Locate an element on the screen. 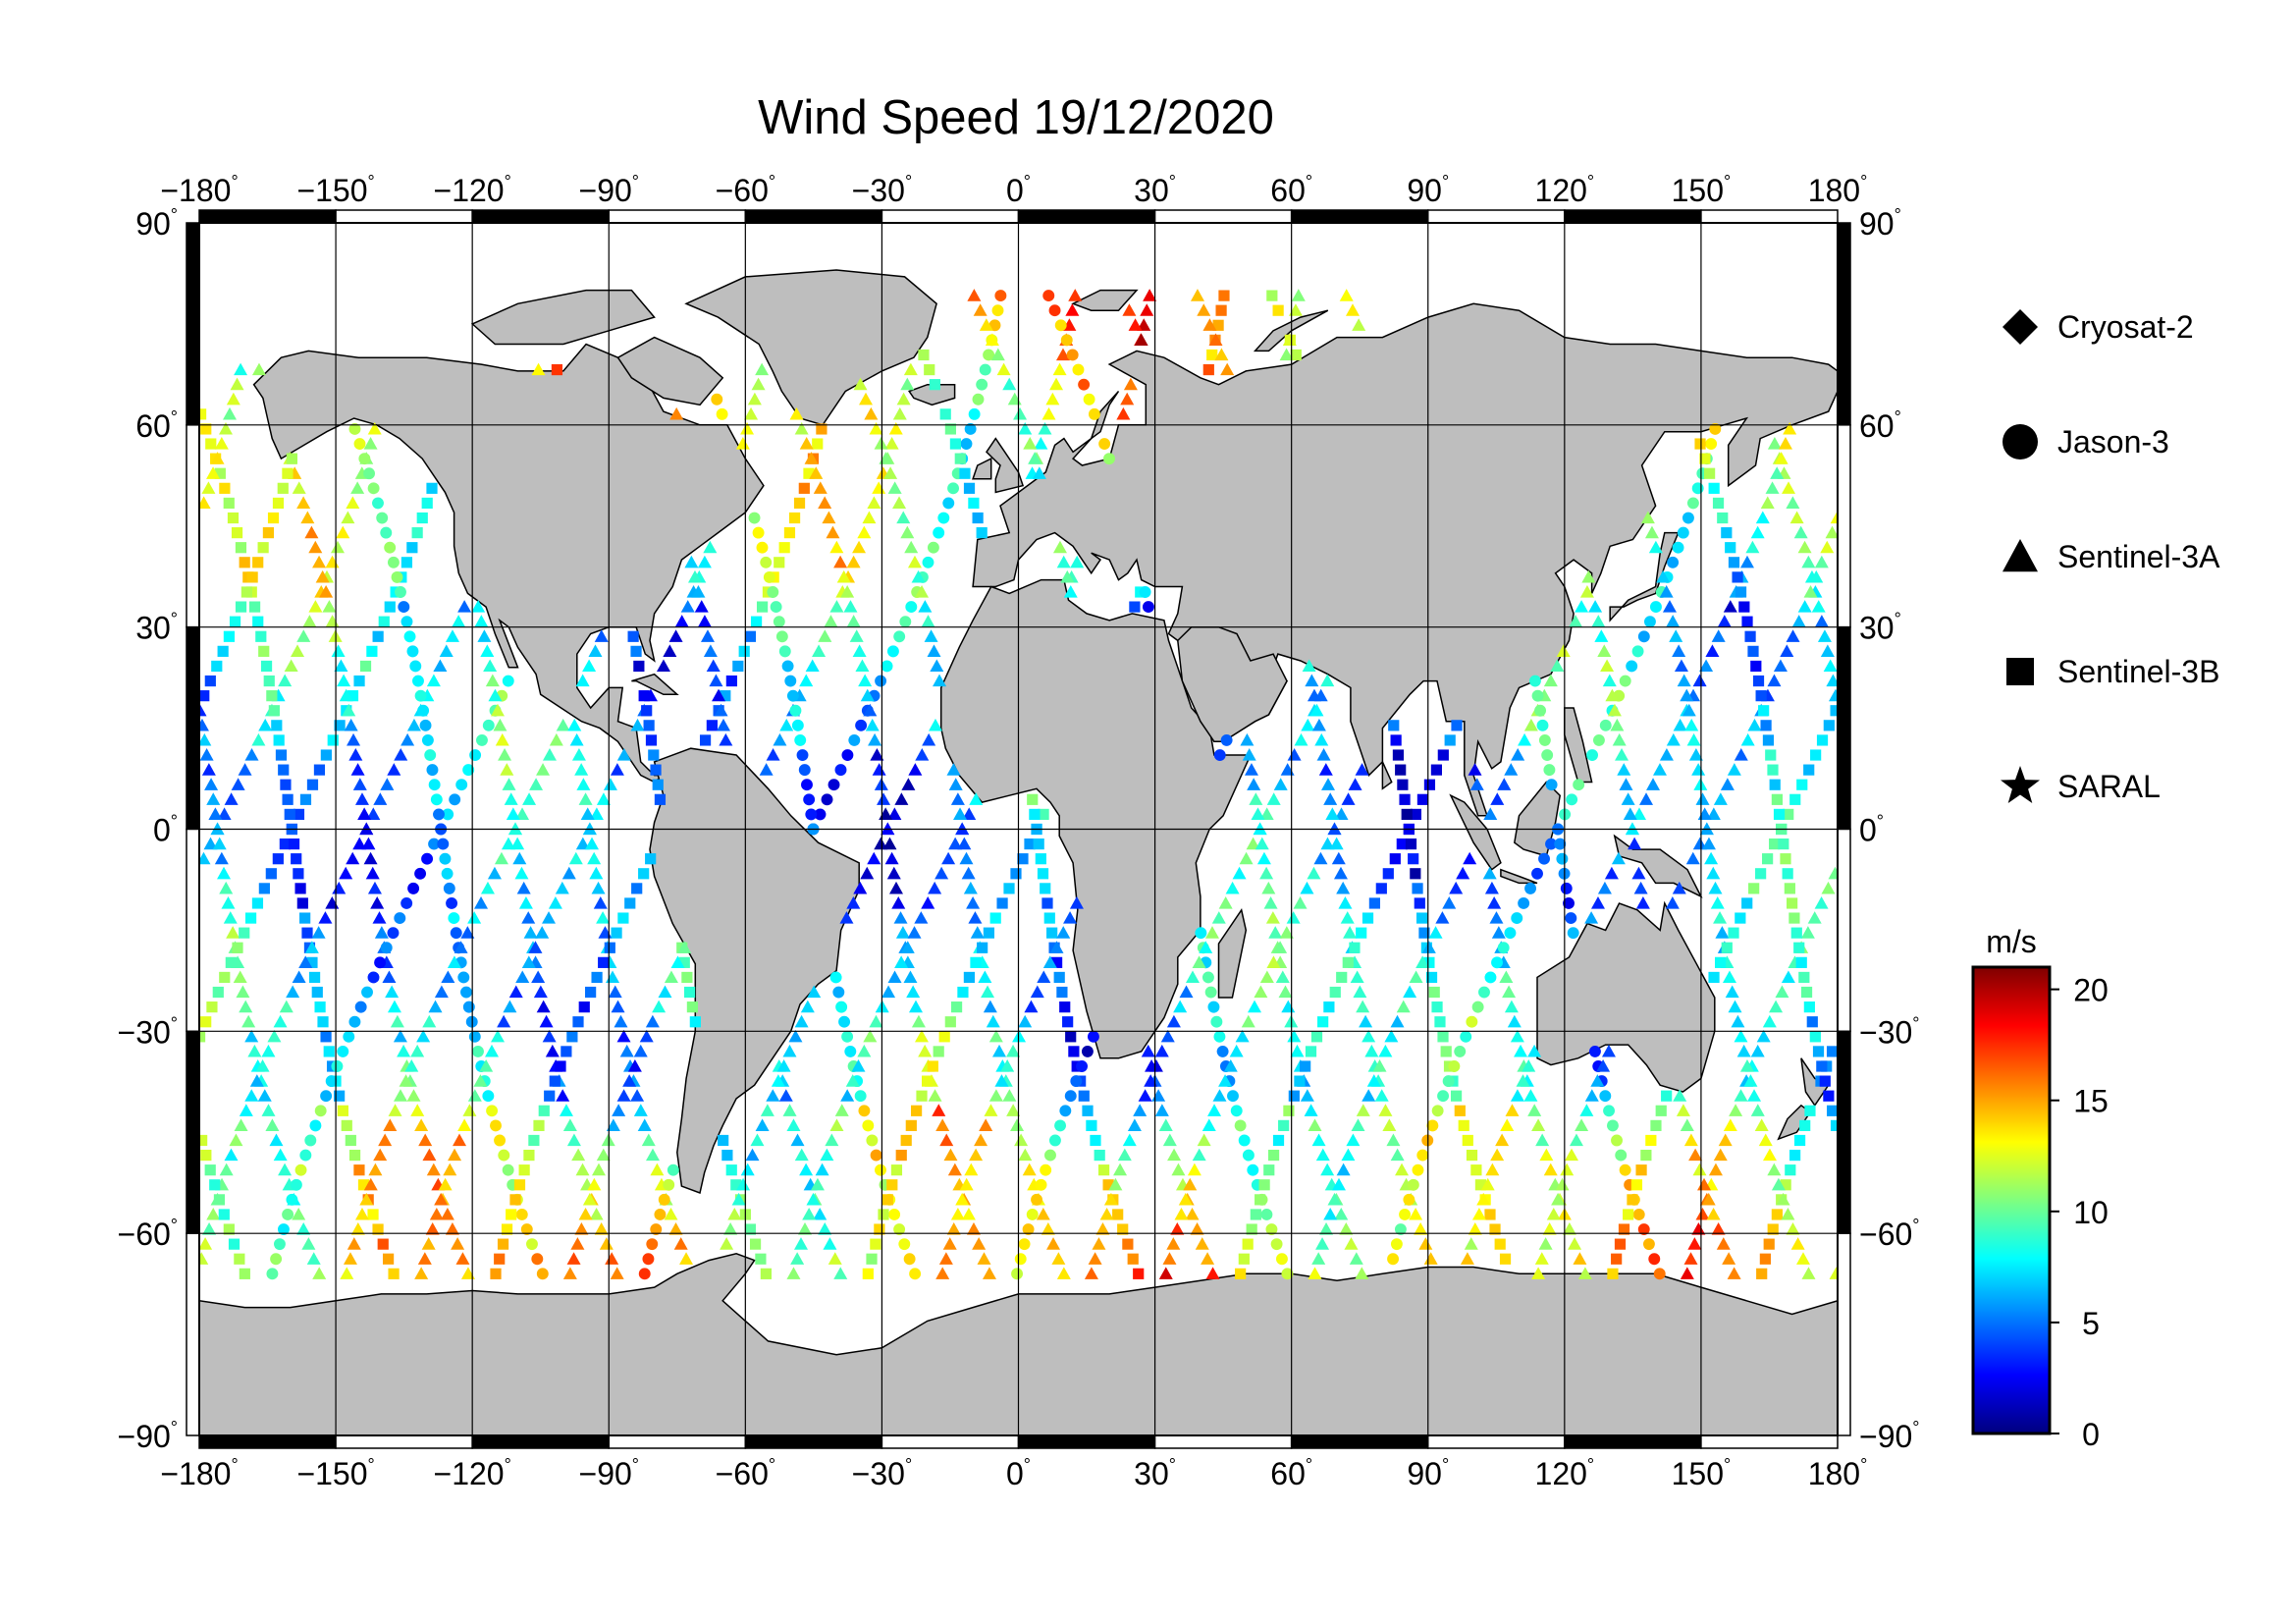 This screenshot has width=2296, height=1623. latitude-labels-left: 90°60°30°0°−30°−60°−90° is located at coordinates (148, 829).